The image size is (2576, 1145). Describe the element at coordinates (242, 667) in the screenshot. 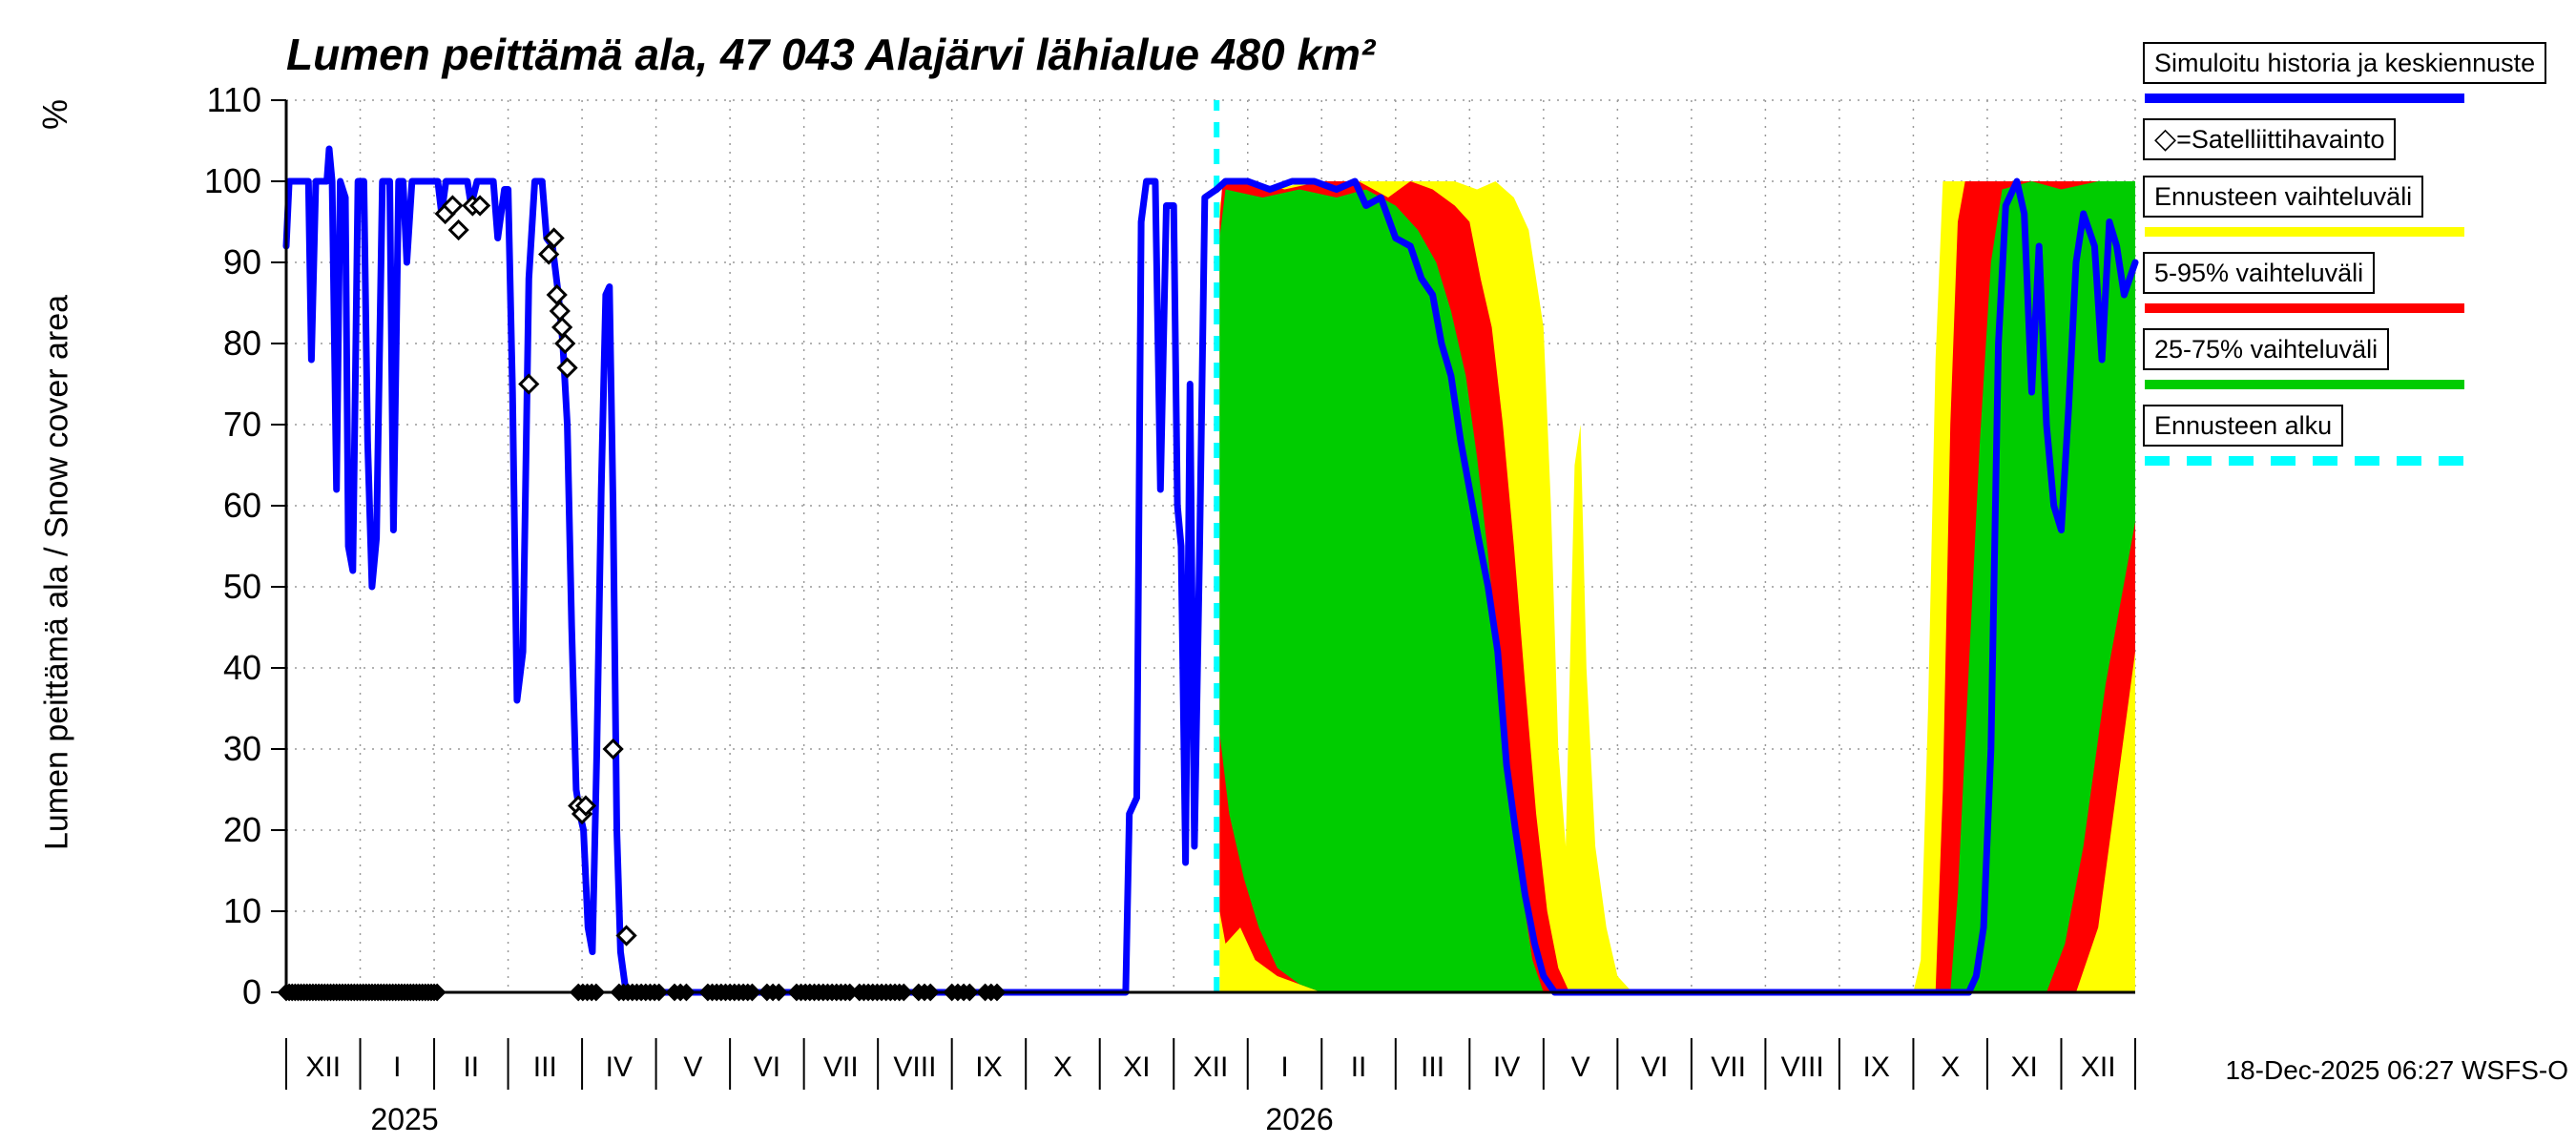

I see `y-tick-label: 40` at that location.